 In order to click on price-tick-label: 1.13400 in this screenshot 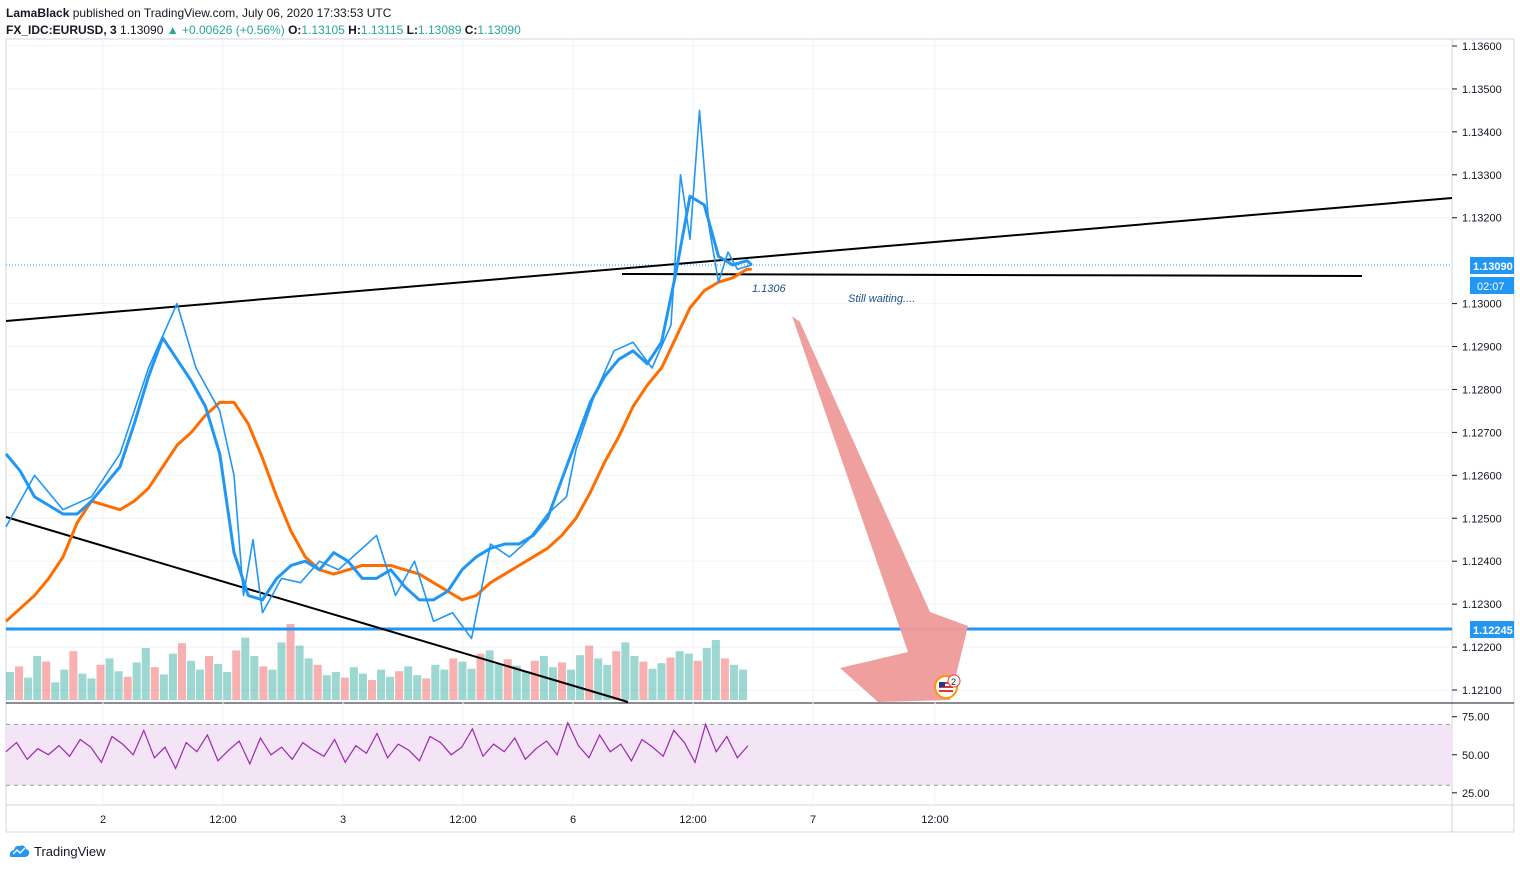, I will do `click(1482, 133)`.